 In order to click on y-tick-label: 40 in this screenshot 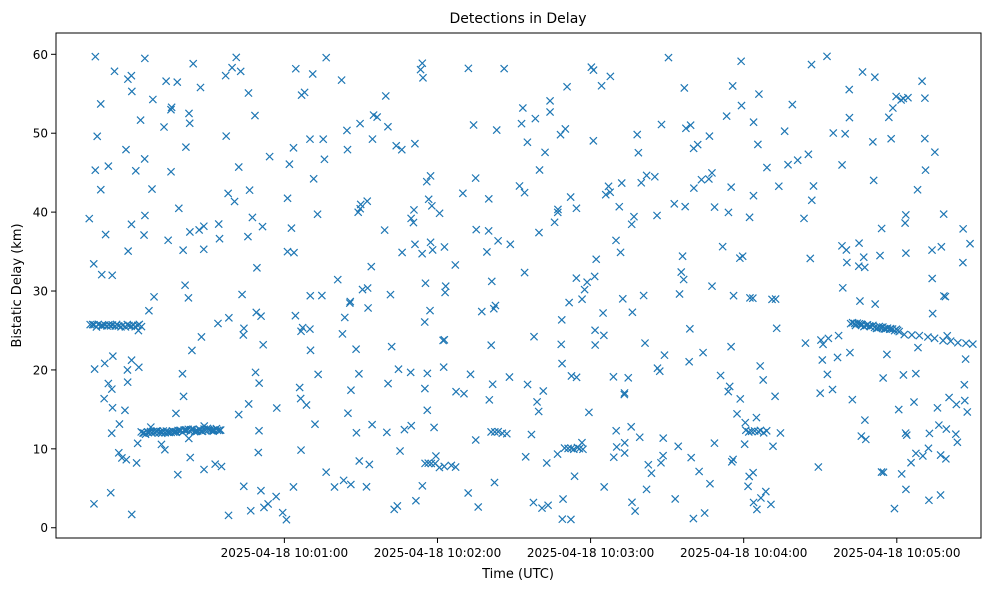, I will do `click(40, 213)`.